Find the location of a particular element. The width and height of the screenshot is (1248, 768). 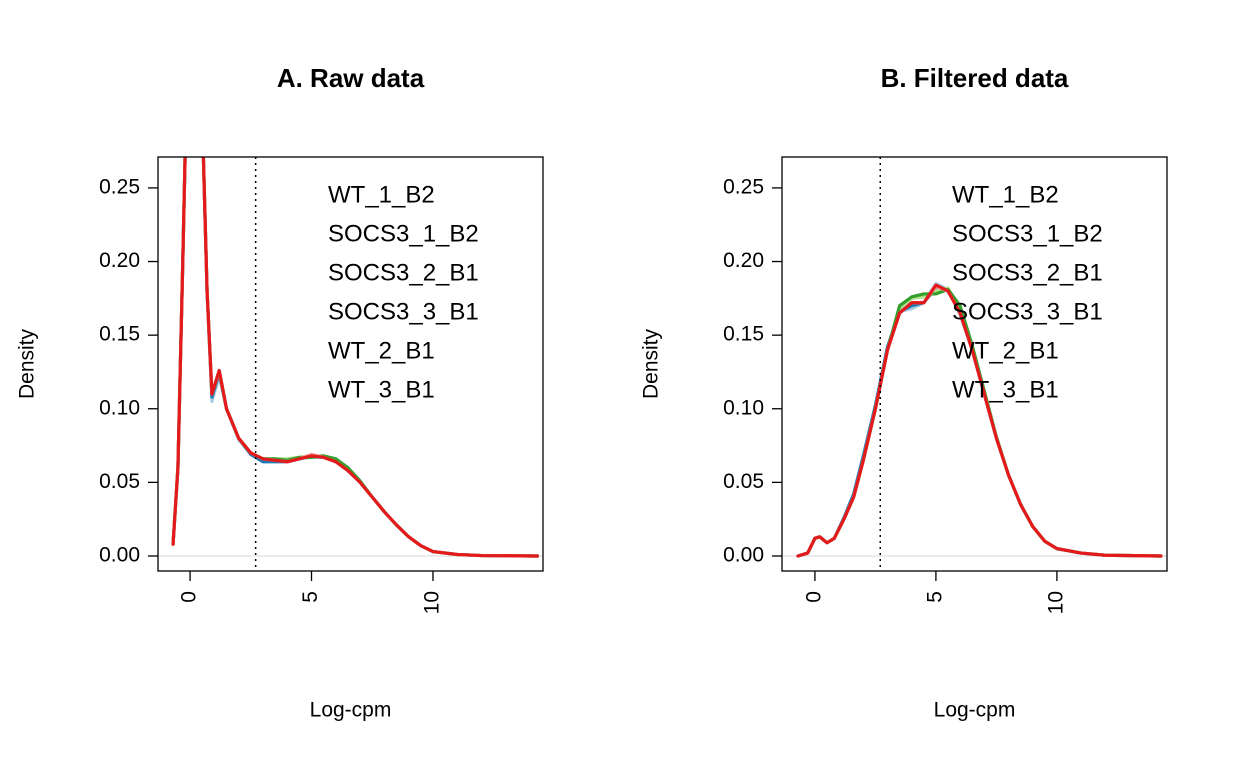

chart-title: A. Raw data is located at coordinates (351, 78).